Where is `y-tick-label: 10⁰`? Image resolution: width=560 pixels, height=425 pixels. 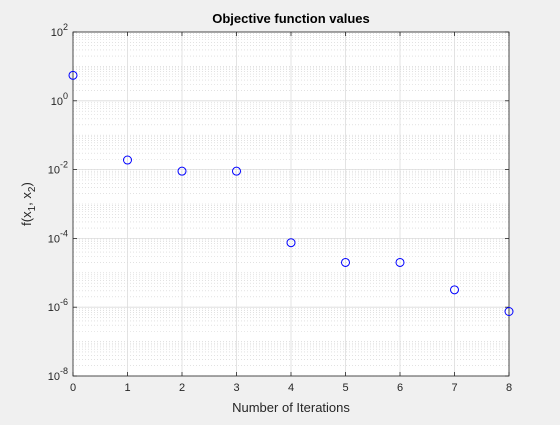
y-tick-label: 10⁰ is located at coordinates (59, 99).